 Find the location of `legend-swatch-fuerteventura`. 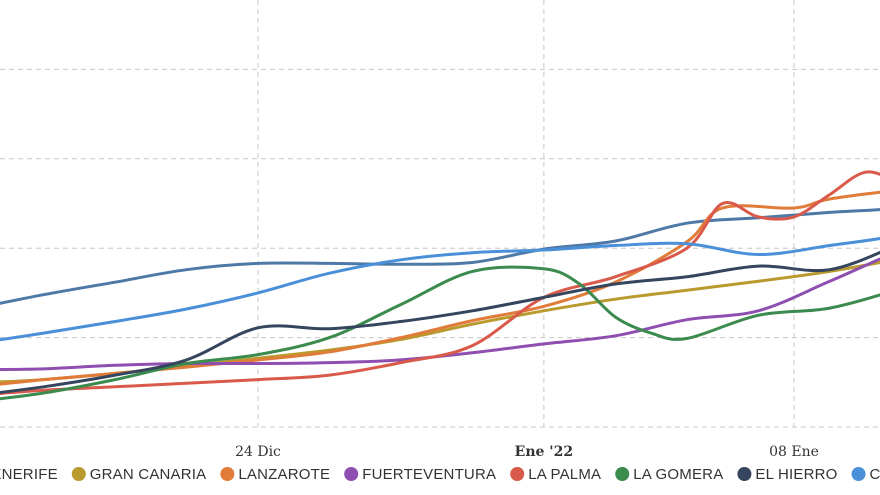

legend-swatch-fuerteventura is located at coordinates (351, 474).